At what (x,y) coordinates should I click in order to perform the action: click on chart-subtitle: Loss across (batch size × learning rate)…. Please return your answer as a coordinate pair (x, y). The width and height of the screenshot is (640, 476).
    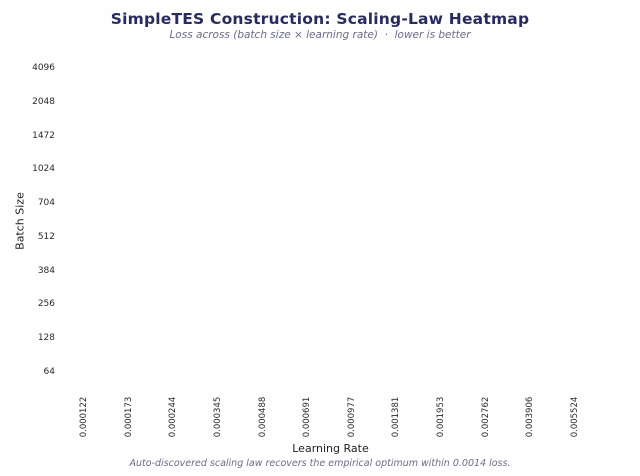
    Looking at the image, I should click on (320, 35).